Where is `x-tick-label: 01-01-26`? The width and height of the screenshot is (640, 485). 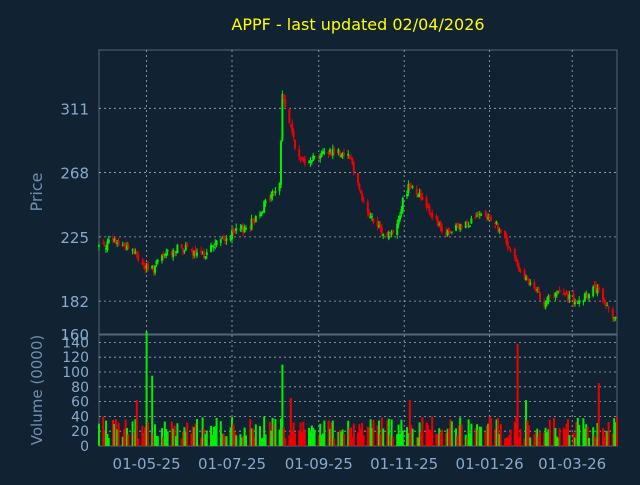 x-tick-label: 01-01-26 is located at coordinates (490, 464).